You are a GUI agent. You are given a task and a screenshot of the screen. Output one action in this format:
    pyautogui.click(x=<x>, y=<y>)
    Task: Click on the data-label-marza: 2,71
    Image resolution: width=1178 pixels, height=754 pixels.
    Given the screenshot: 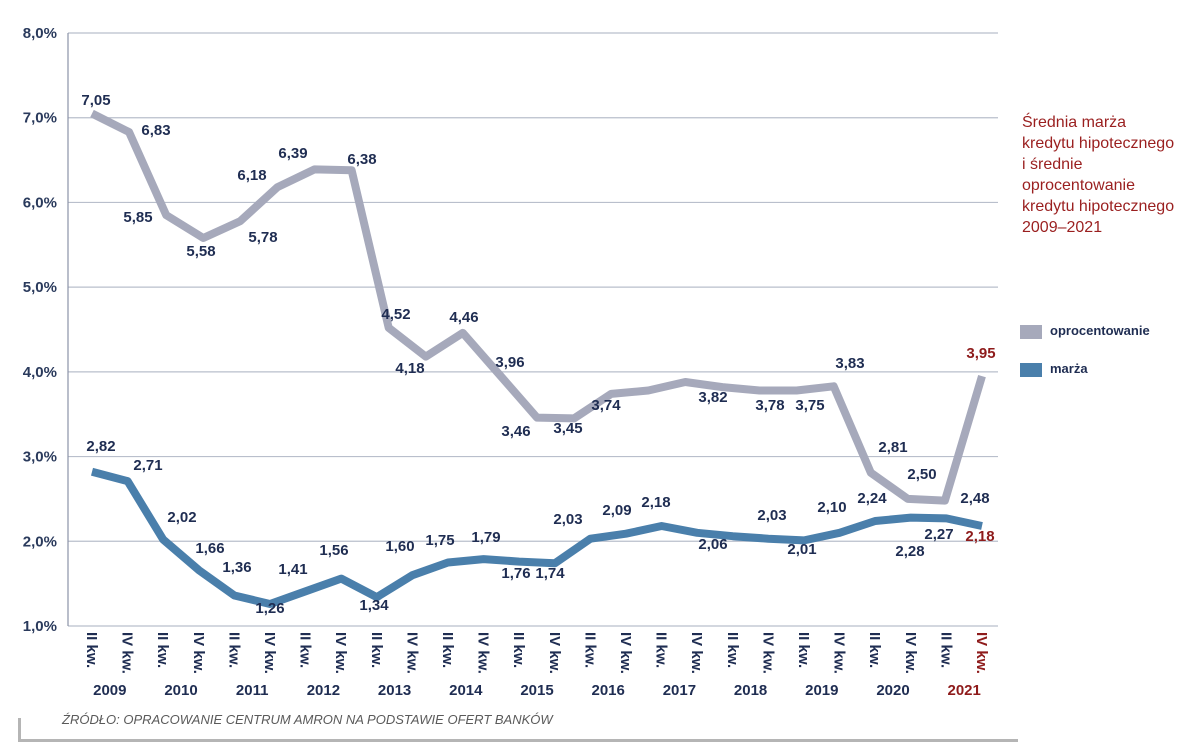 What is the action you would take?
    pyautogui.click(x=147, y=465)
    